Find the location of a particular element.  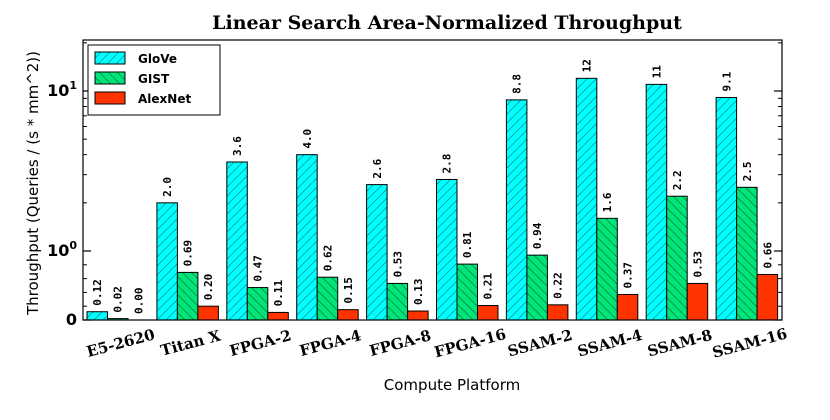

data-label-gist-ssam-2: 0.94 is located at coordinates (537, 235).